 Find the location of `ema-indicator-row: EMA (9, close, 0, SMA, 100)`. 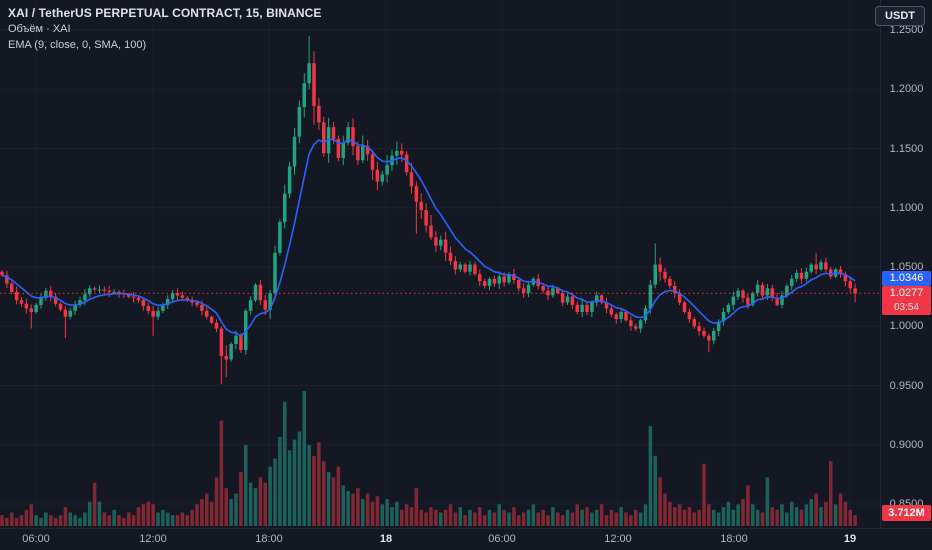

ema-indicator-row: EMA (9, close, 0, SMA, 100) is located at coordinates (165, 45).